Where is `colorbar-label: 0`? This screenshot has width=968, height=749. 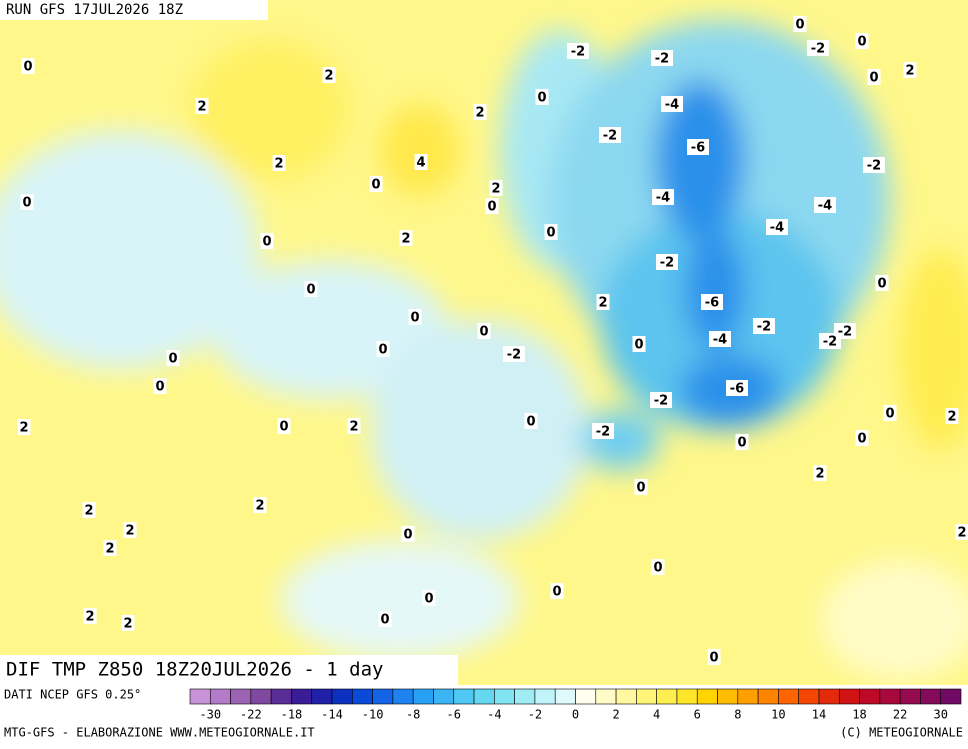
colorbar-label: 0 is located at coordinates (575, 715).